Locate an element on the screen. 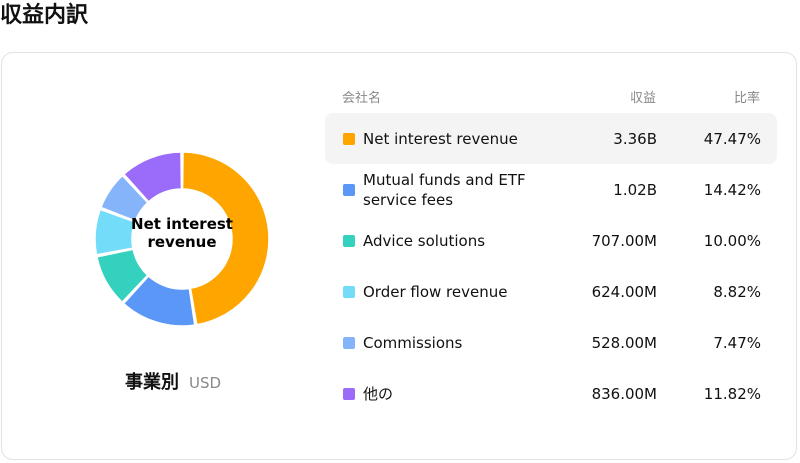  chart-subtitle: 事業別 USD is located at coordinates (173, 381).